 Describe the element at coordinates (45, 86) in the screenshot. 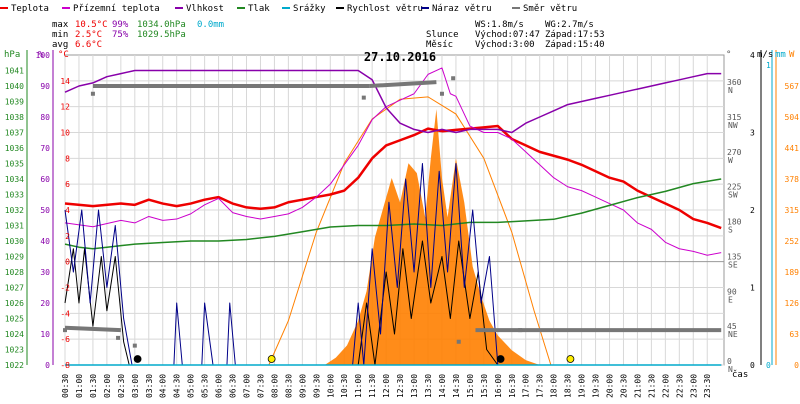

I see `tick-label-humidity: 90` at that location.